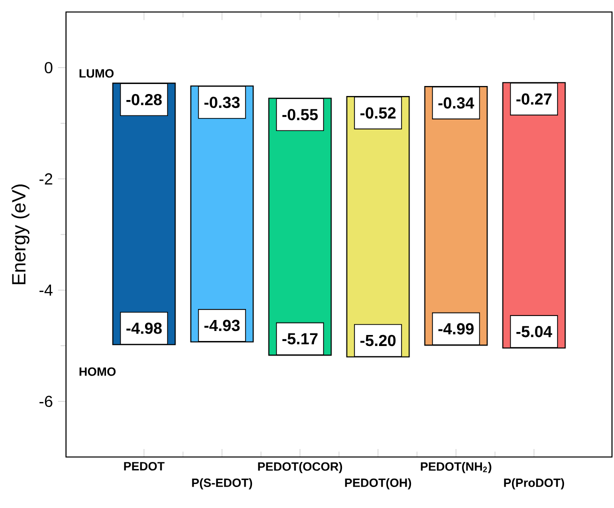 The height and width of the screenshot is (508, 614). Describe the element at coordinates (144, 100) in the screenshot. I see `annotation: -0.28` at that location.